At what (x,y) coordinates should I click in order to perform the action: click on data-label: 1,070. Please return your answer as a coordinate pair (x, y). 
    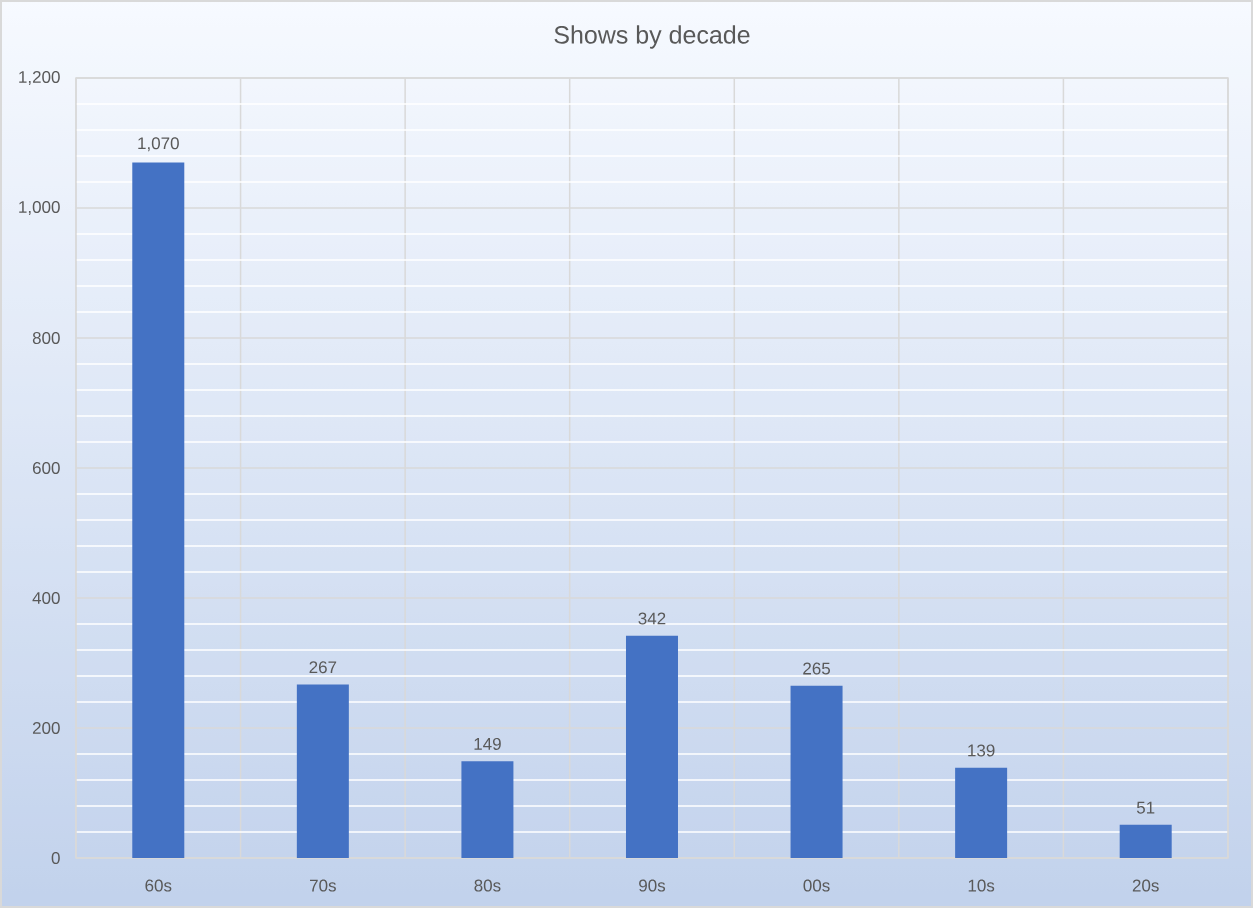
    Looking at the image, I should click on (158, 144).